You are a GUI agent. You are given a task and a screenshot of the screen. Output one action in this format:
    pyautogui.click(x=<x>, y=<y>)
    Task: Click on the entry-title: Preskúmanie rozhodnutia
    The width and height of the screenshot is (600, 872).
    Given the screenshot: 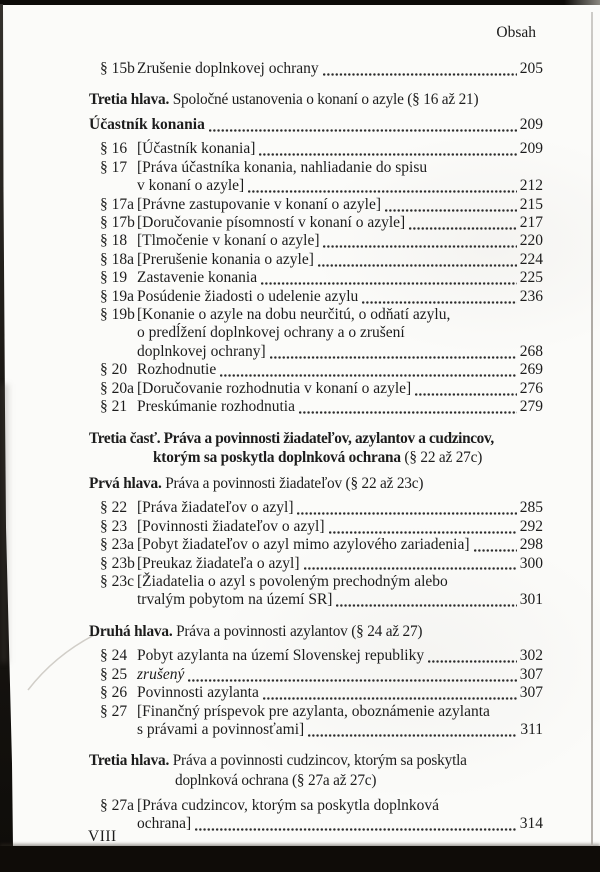 What is the action you would take?
    pyautogui.click(x=216, y=407)
    